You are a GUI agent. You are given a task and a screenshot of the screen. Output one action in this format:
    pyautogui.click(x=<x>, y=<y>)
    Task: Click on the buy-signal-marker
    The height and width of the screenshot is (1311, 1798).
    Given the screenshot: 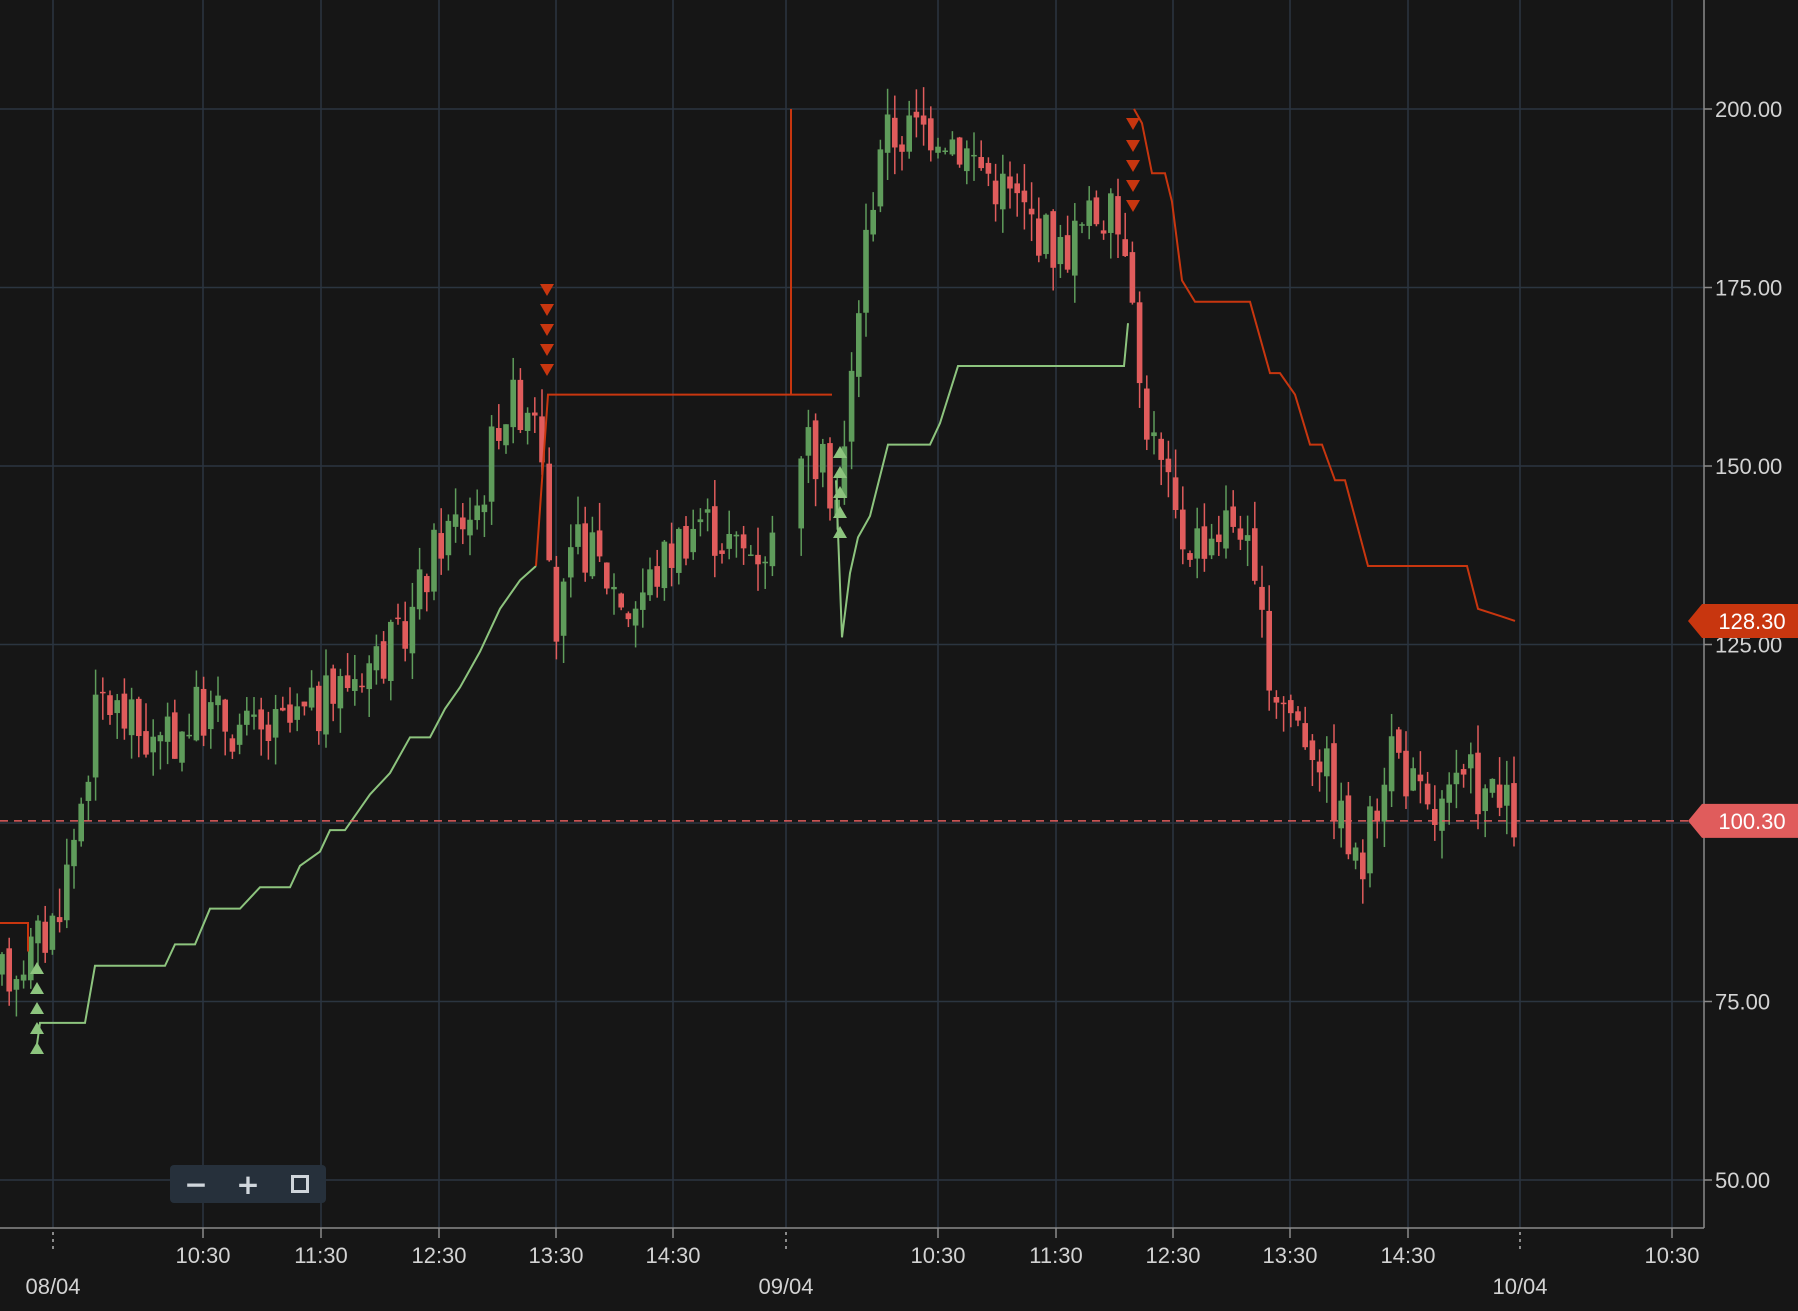 What is the action you would take?
    pyautogui.click(x=37, y=1048)
    